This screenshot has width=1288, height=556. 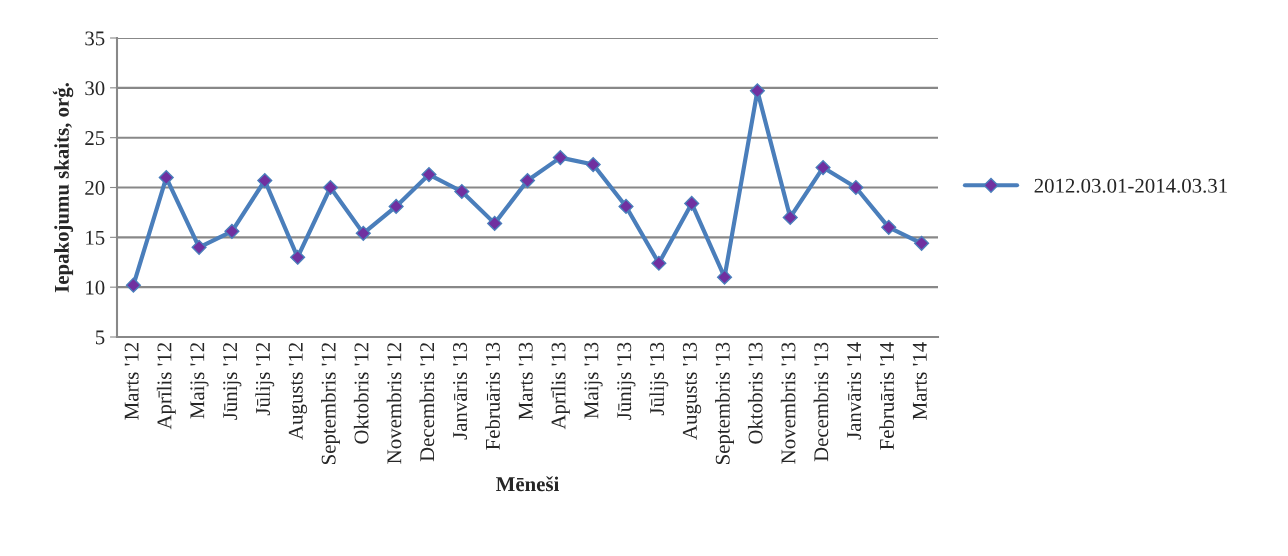 What do you see at coordinates (919, 381) in the screenshot?
I see `x-tick-label: Marts '14` at bounding box center [919, 381].